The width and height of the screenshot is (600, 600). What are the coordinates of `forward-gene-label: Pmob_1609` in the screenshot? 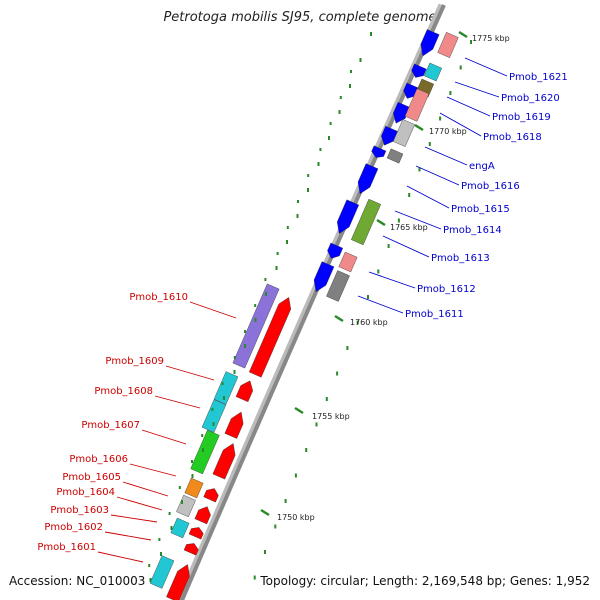 It's located at (134, 361).